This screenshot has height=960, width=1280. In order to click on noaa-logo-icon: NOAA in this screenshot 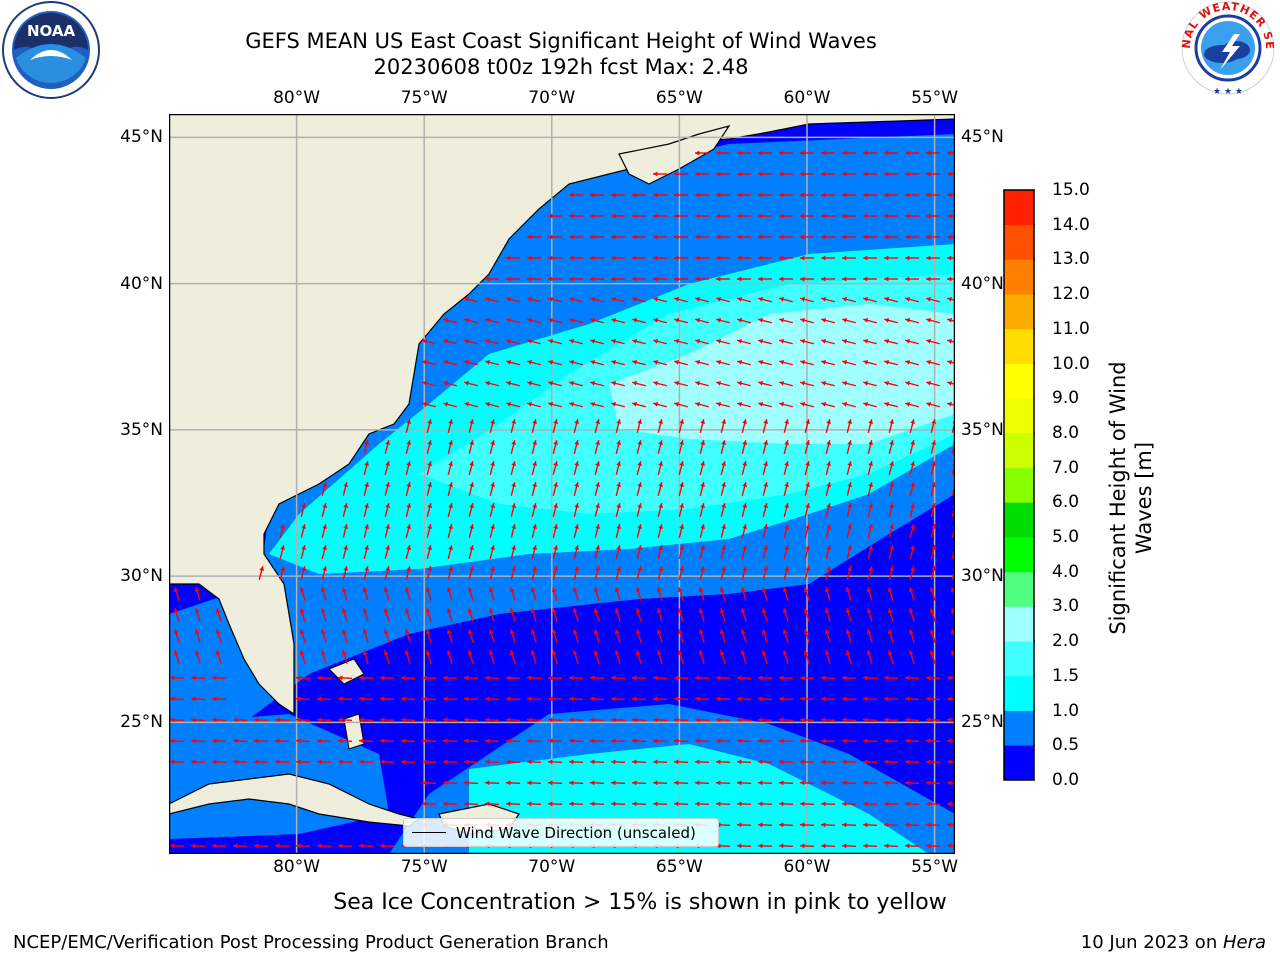, I will do `click(51, 50)`.